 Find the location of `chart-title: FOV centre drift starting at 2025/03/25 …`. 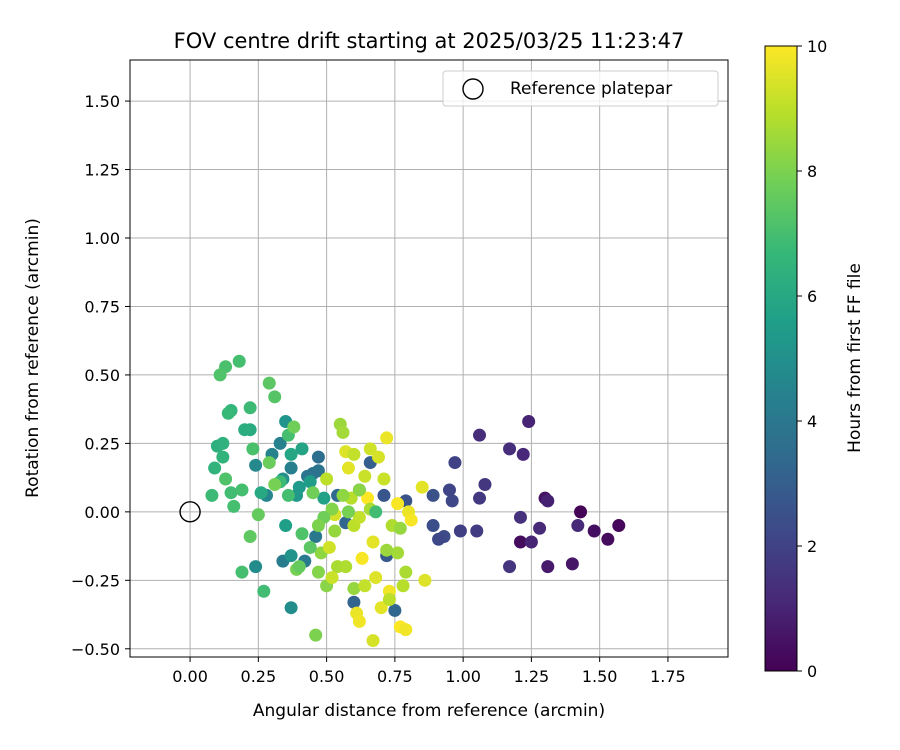

chart-title: FOV centre drift starting at 2025/03/25 … is located at coordinates (429, 41).